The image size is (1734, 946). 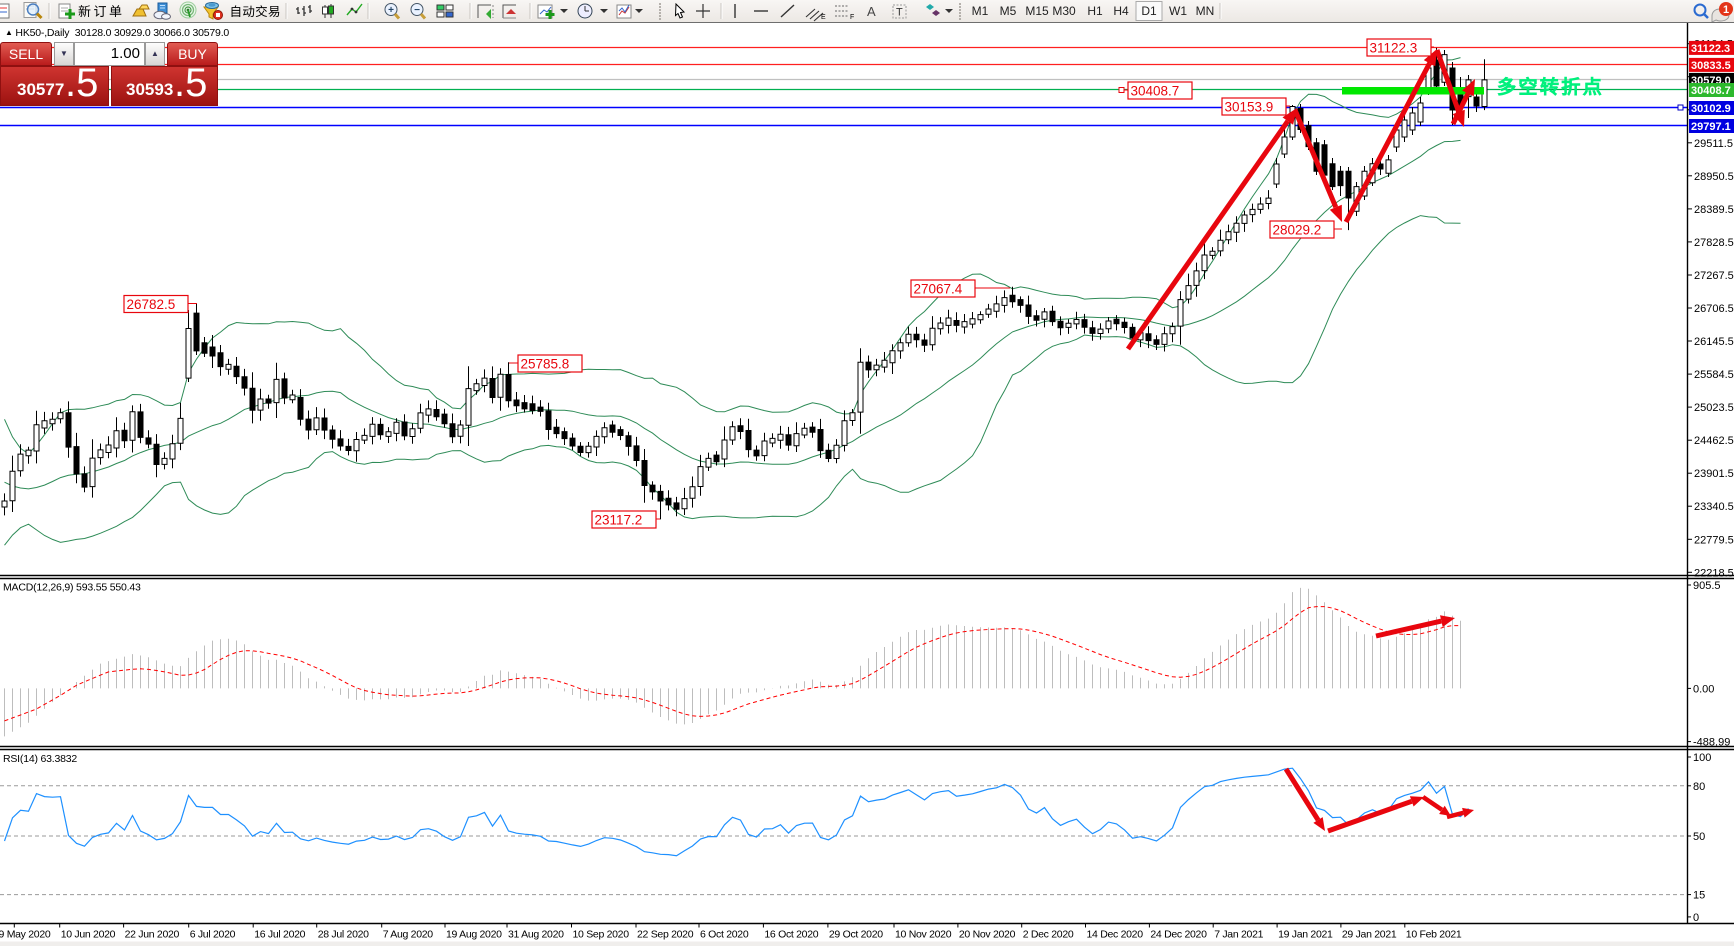 I want to click on svg-text: 905.5, so click(x=1707, y=586).